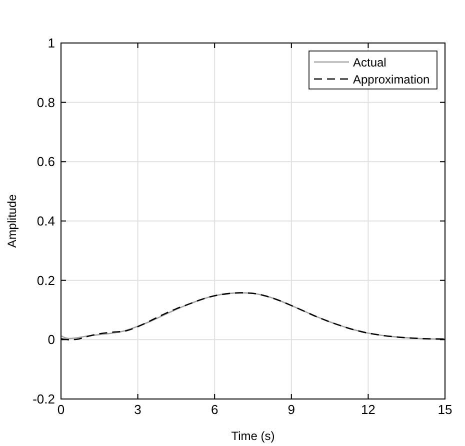 This screenshot has height=446, width=465. What do you see at coordinates (43, 399) in the screenshot?
I see `y-tick-label: -0.2` at bounding box center [43, 399].